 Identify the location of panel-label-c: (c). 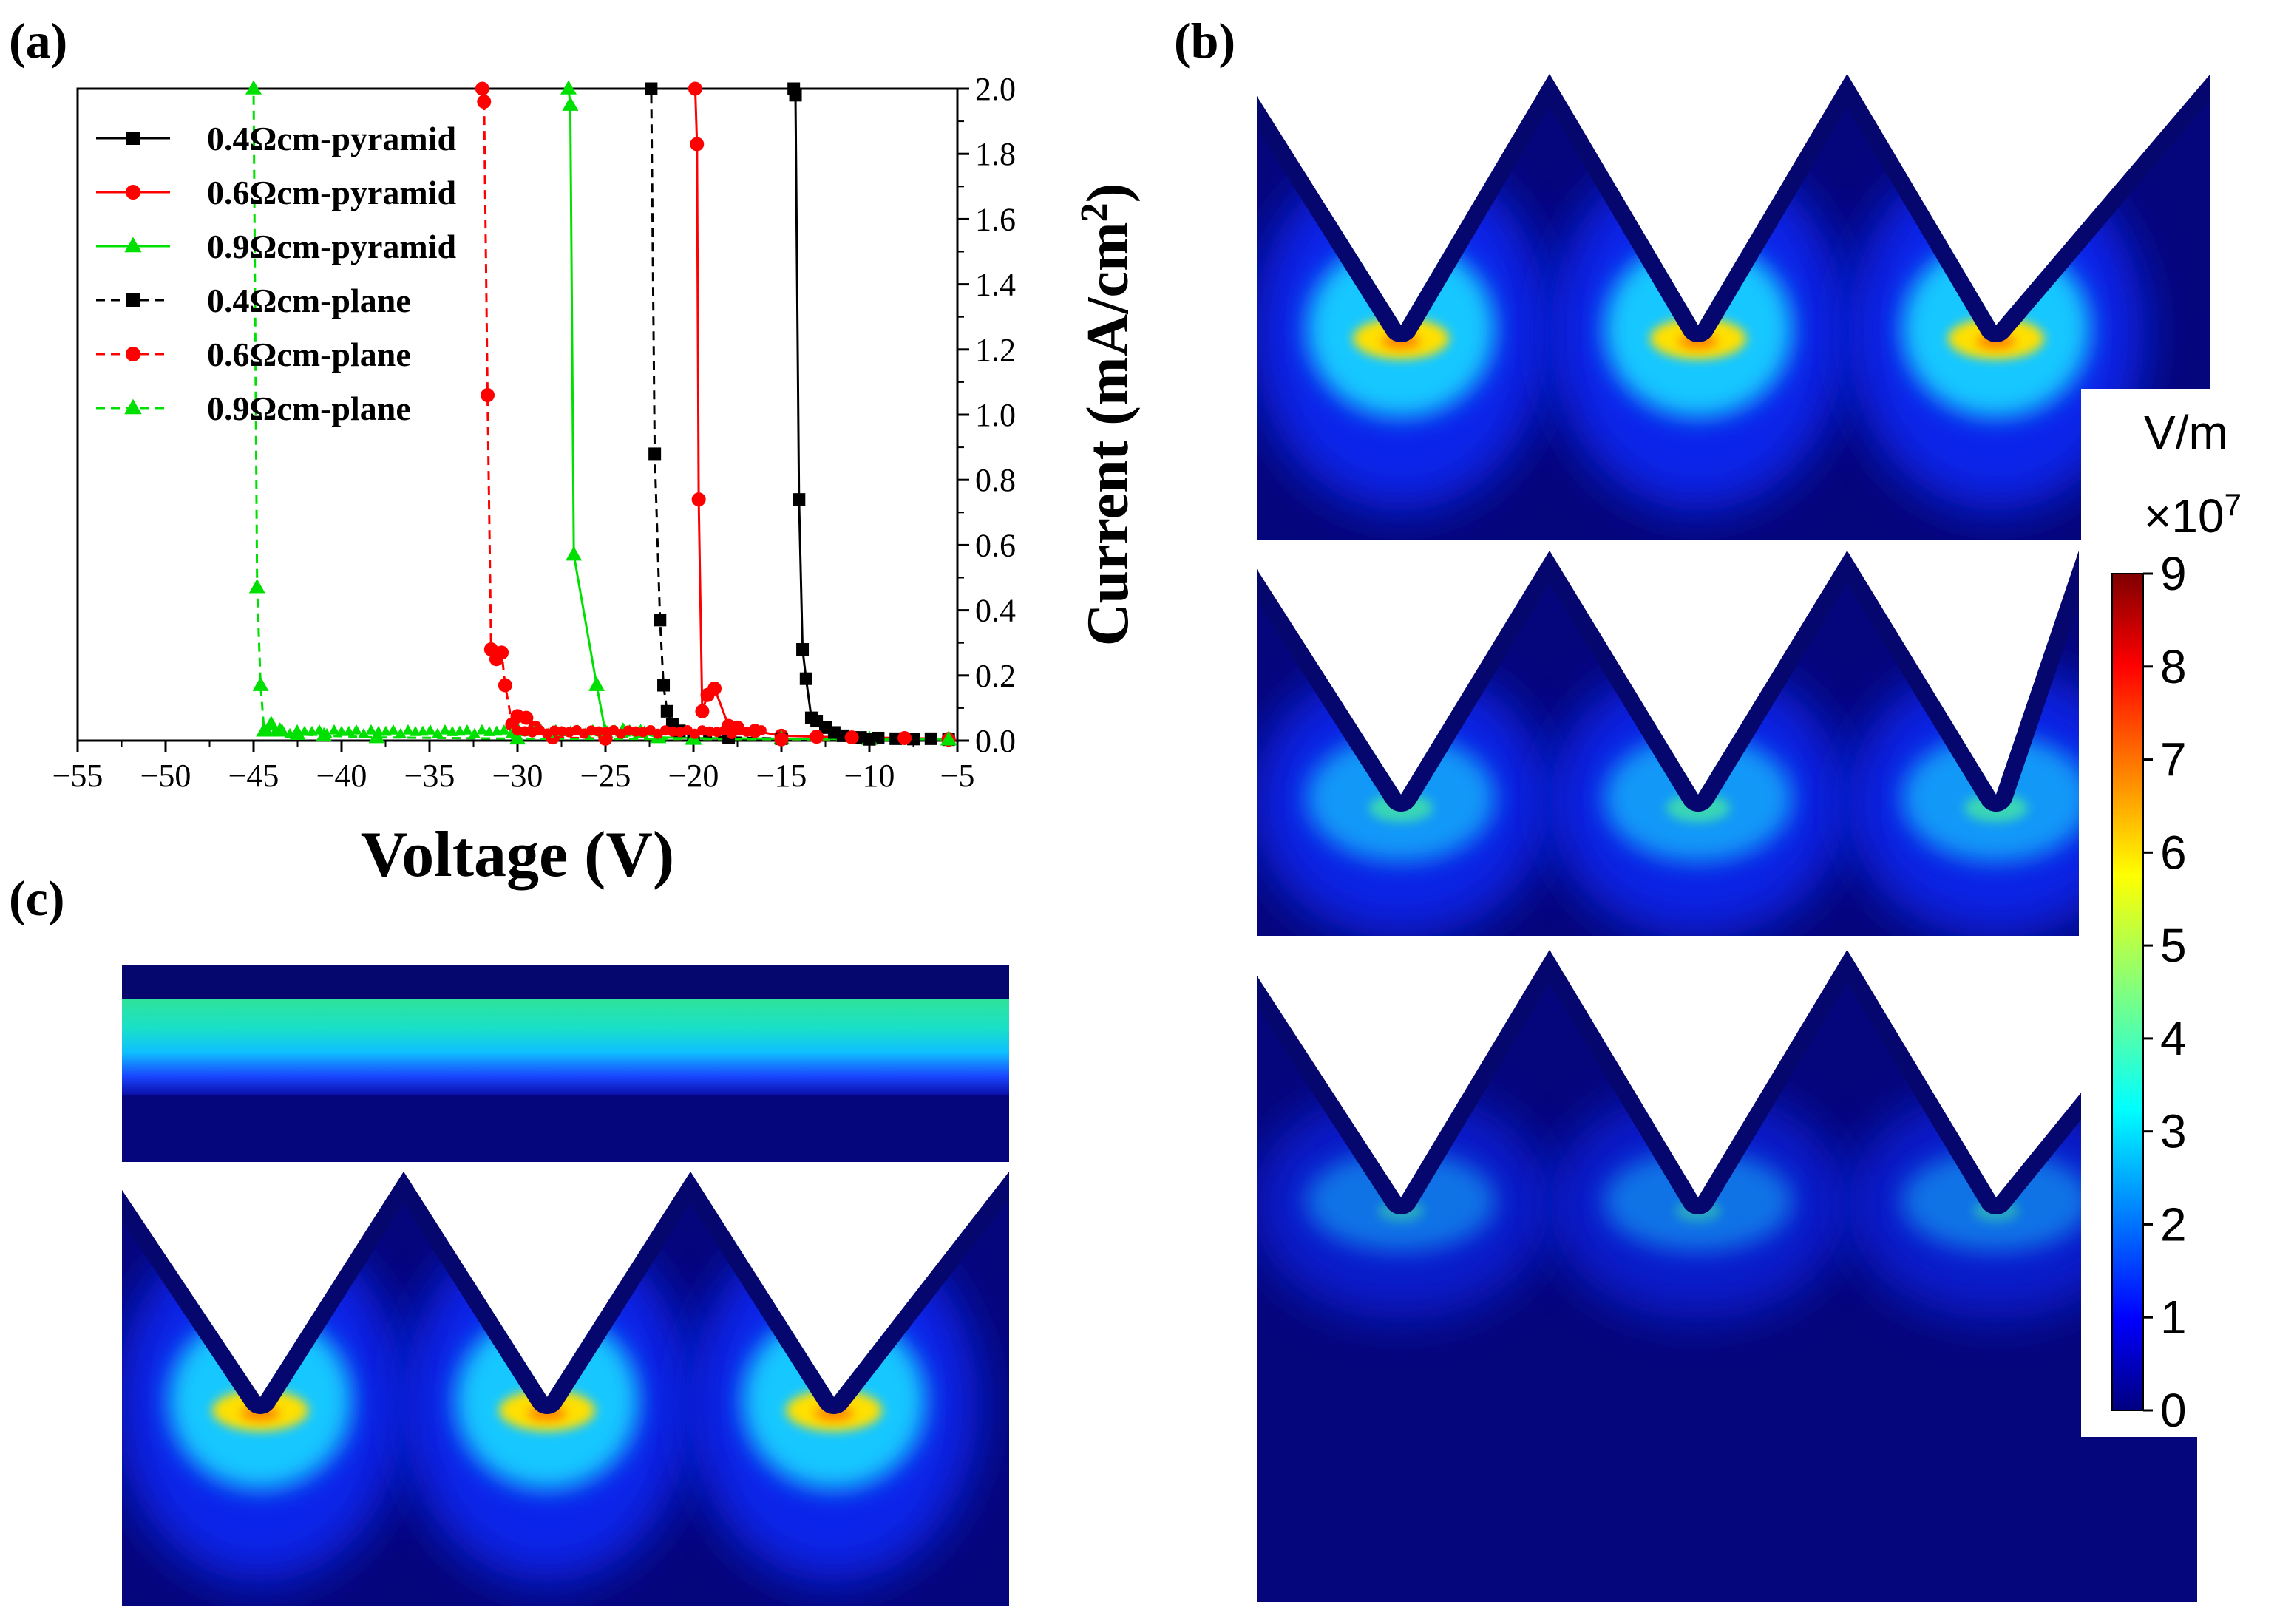
(36, 898).